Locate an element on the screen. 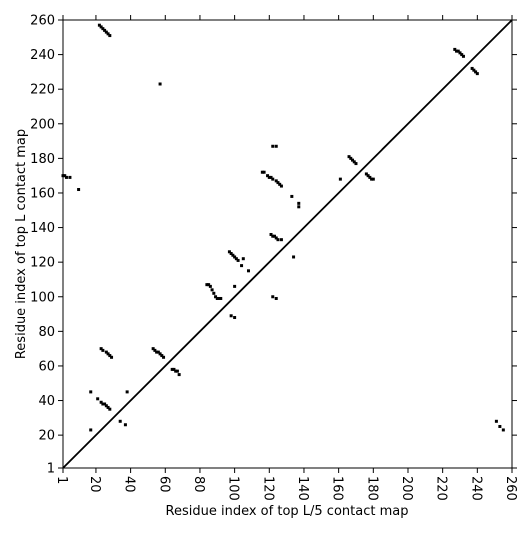 This screenshot has width=532, height=536. x-tick-label: 260 is located at coordinates (510, 488).